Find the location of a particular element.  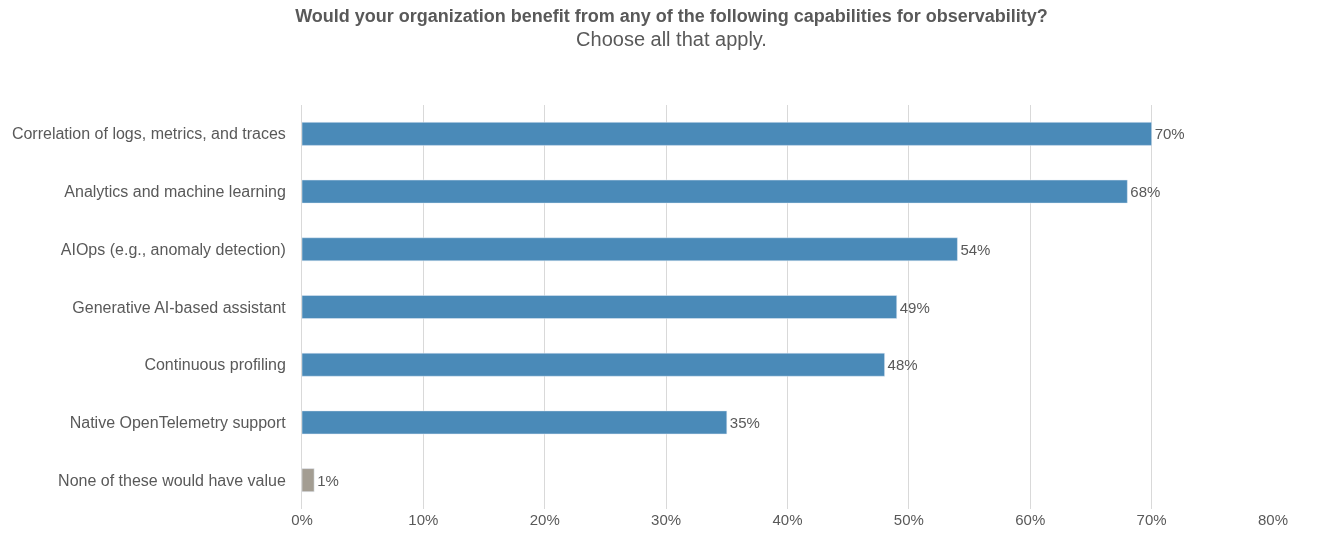

y-tick-label: Generative AI-based assistant is located at coordinates (179, 307).